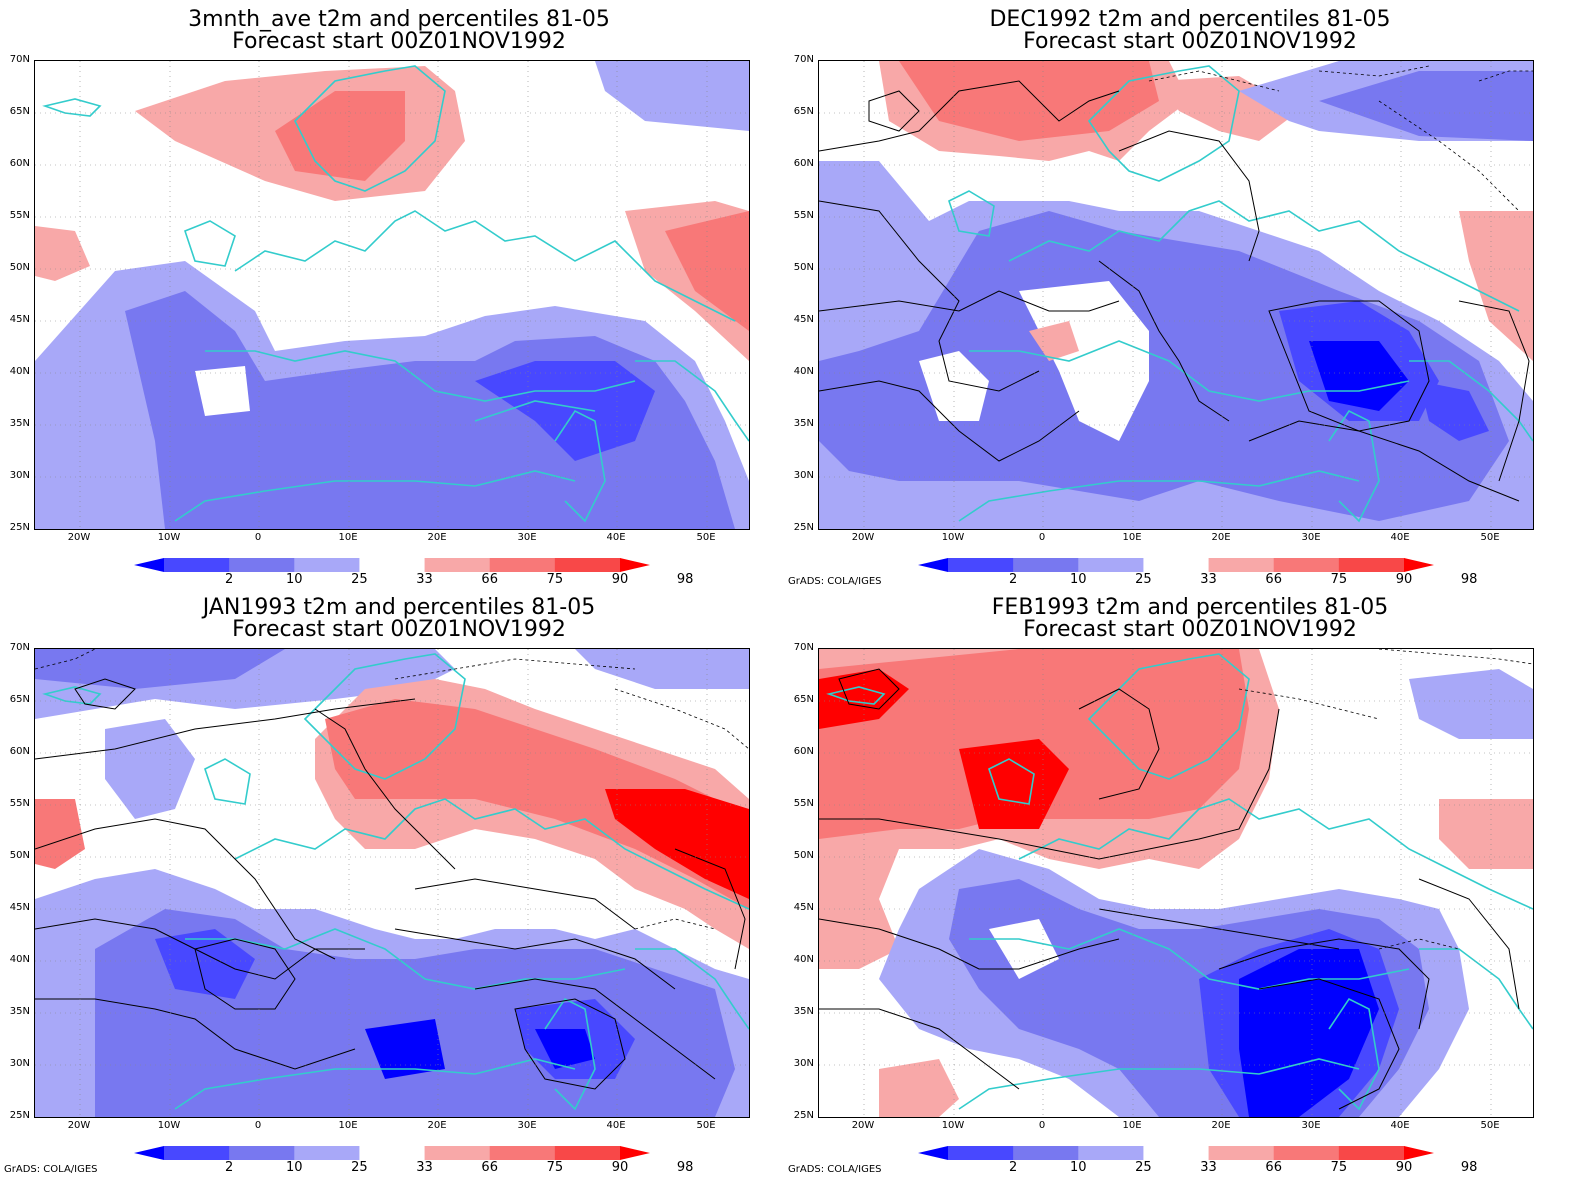 This screenshot has height=1196, width=1596. Describe the element at coordinates (222, 391) in the screenshot. I see `white-cutout-iberia` at that location.